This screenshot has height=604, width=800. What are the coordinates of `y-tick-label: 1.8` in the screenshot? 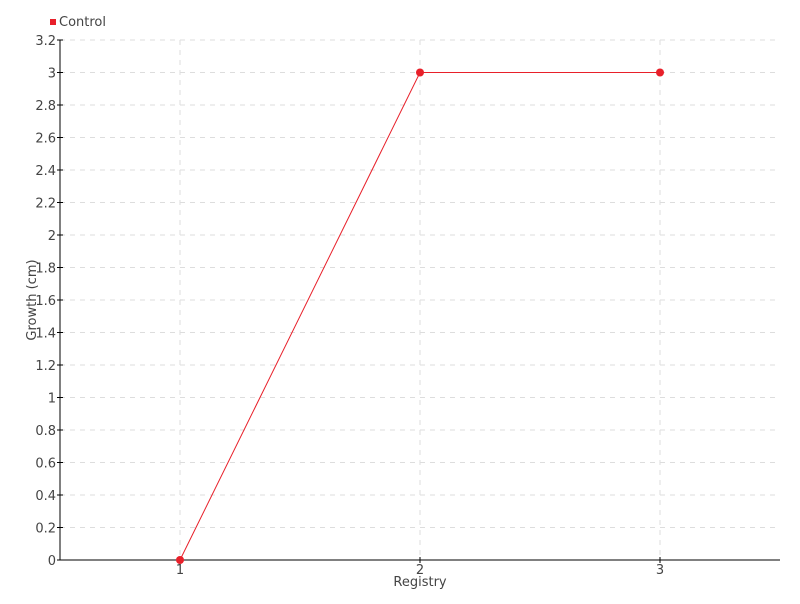 It's located at (45, 269).